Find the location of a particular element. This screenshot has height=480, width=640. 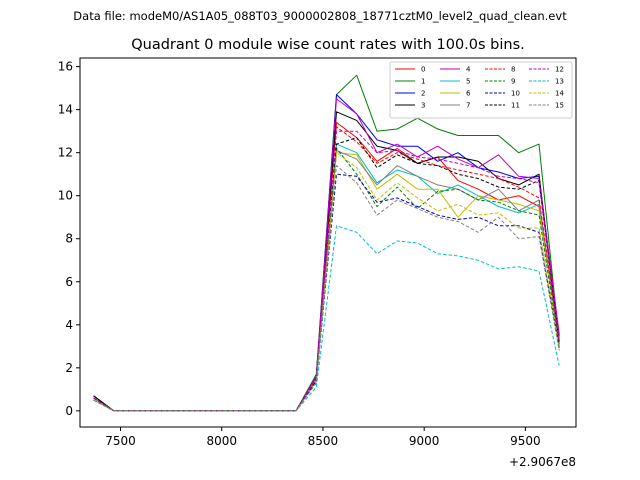

legend-label-0: 0 is located at coordinates (423, 70).